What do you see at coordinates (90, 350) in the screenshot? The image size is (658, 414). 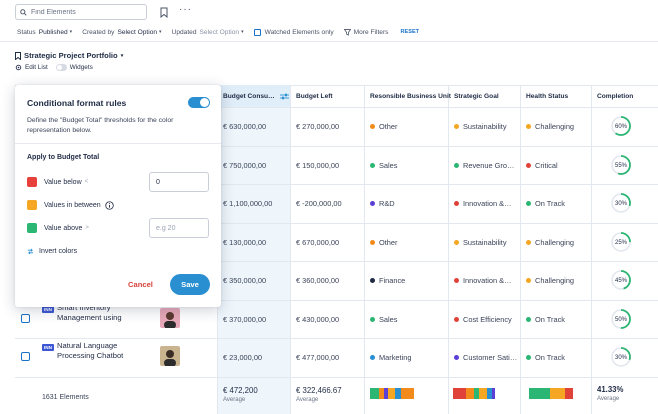 I see `element-name-link: Natural Language Processing Chatbot` at bounding box center [90, 350].